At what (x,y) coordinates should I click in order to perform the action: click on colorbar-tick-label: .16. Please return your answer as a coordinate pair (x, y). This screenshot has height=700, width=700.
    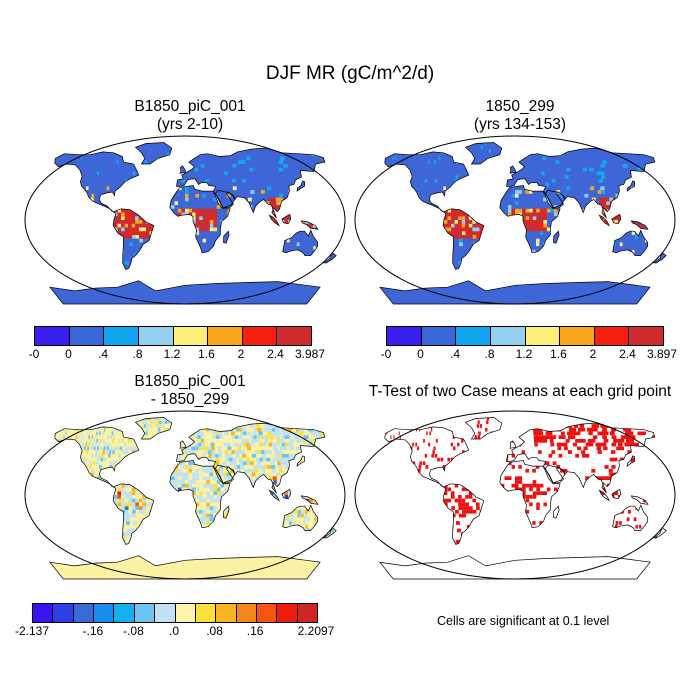
    Looking at the image, I should click on (255, 631).